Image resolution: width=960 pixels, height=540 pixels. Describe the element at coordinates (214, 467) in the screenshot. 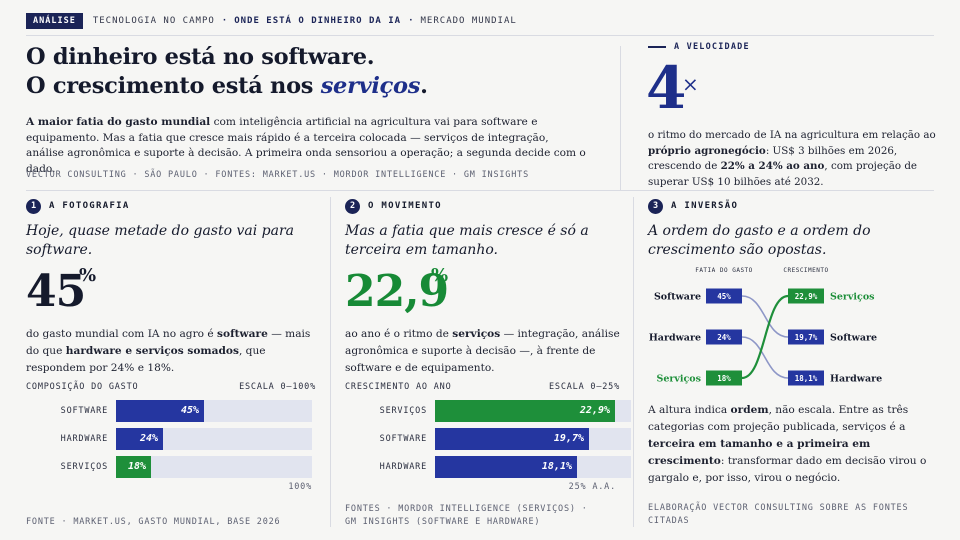

I see `bar-track: 18%` at that location.